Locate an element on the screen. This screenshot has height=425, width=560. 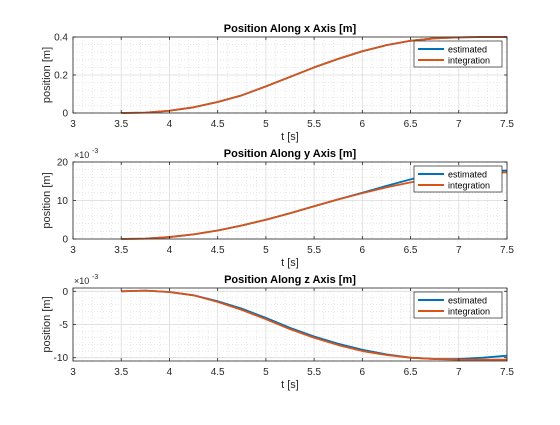
y-tick-label: 10 is located at coordinates (63, 201).